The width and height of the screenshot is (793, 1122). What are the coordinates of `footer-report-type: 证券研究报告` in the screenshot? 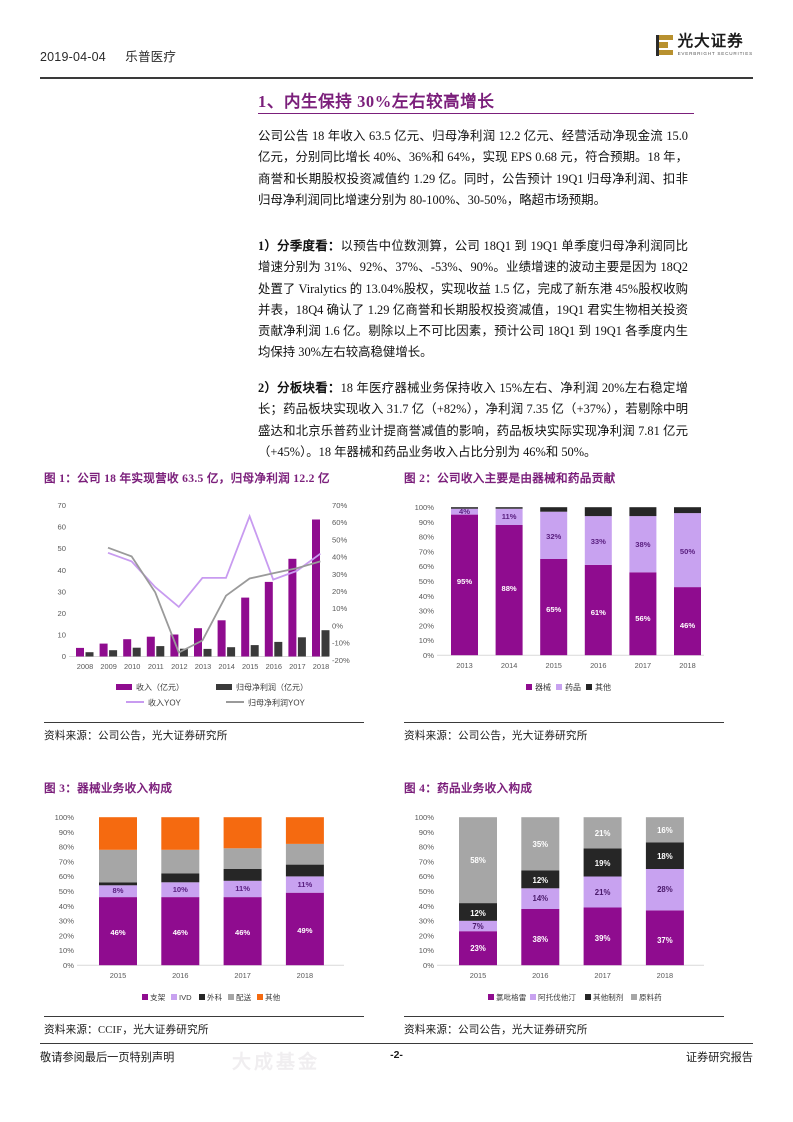 It's located at (719, 1058).